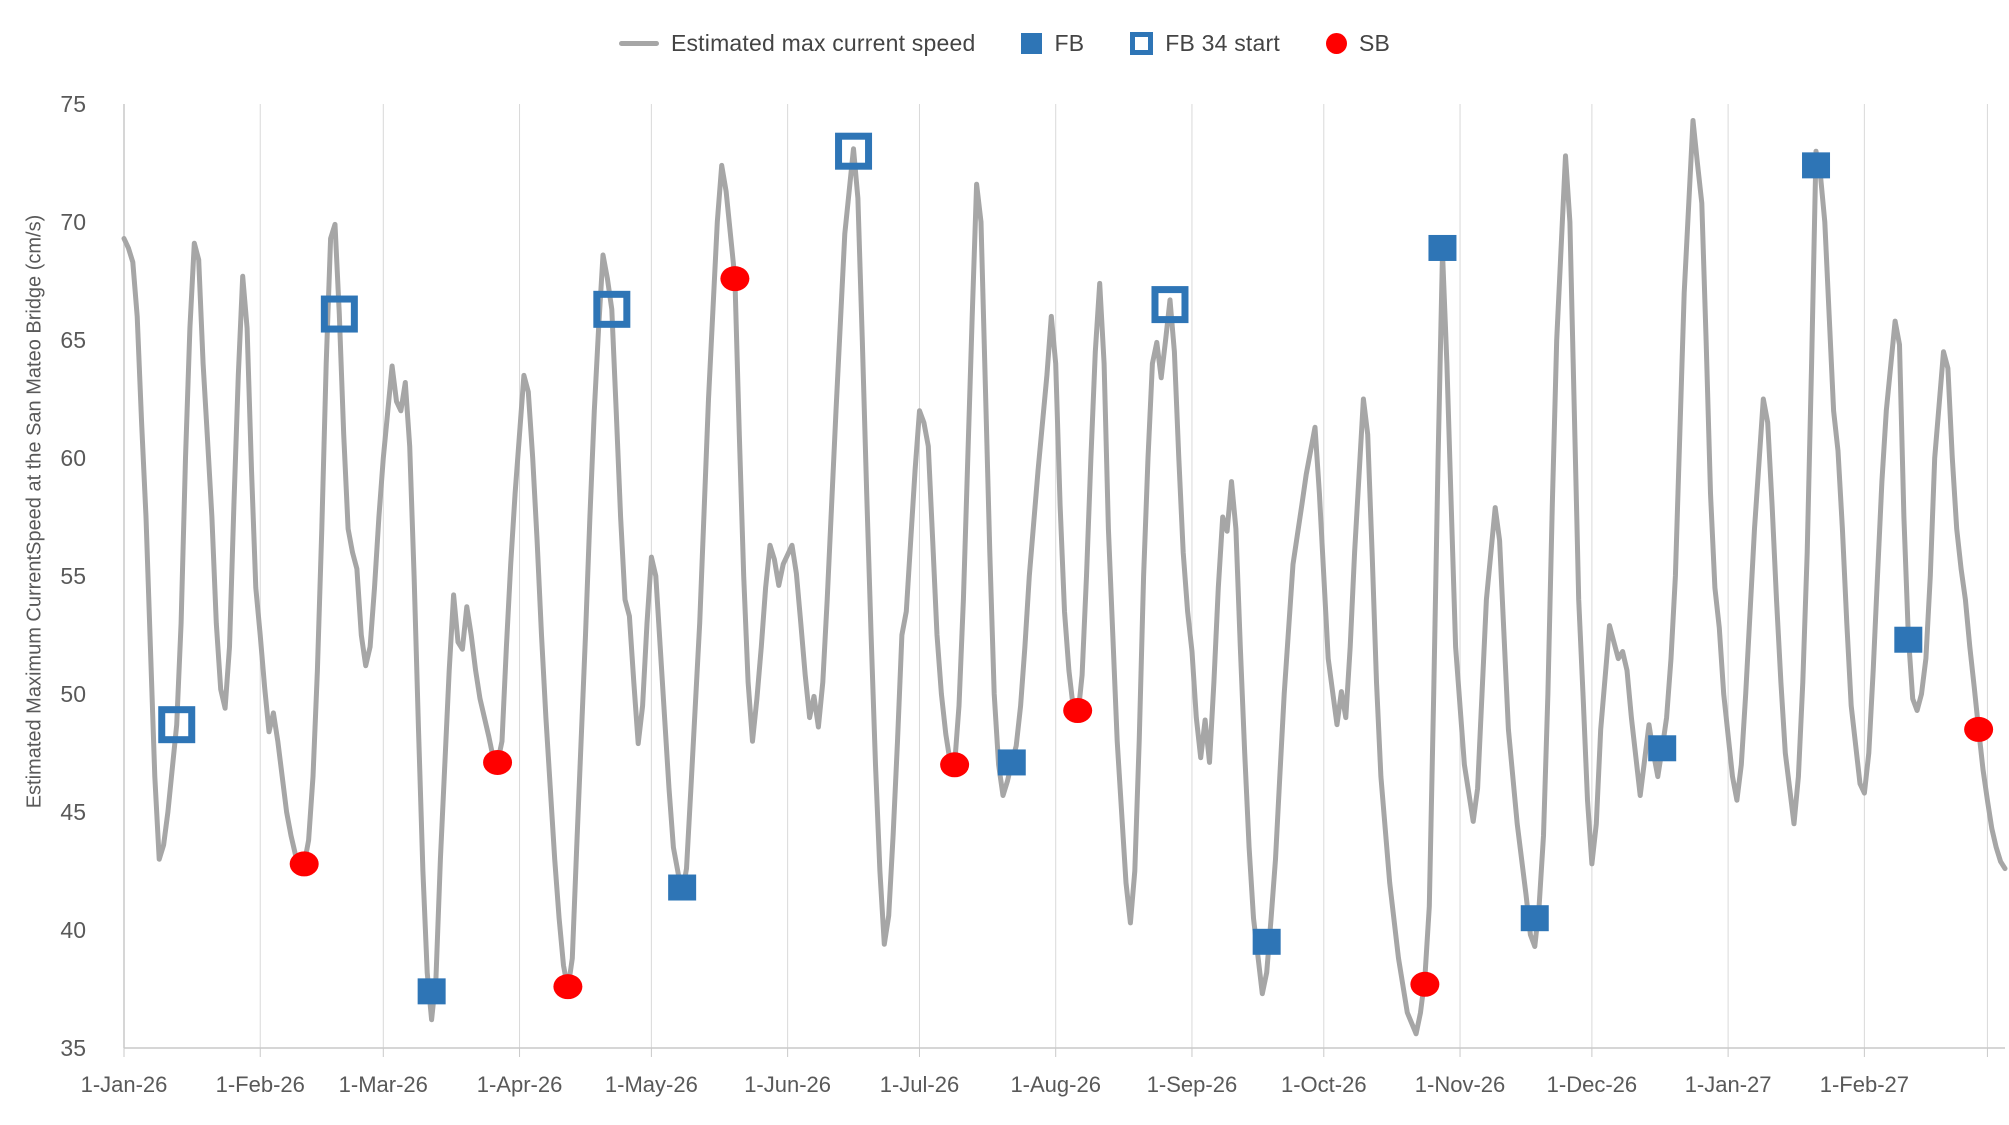 The height and width of the screenshot is (1125, 2009). Describe the element at coordinates (1192, 1084) in the screenshot. I see `x-tick-label: 1-Sep-26` at that location.